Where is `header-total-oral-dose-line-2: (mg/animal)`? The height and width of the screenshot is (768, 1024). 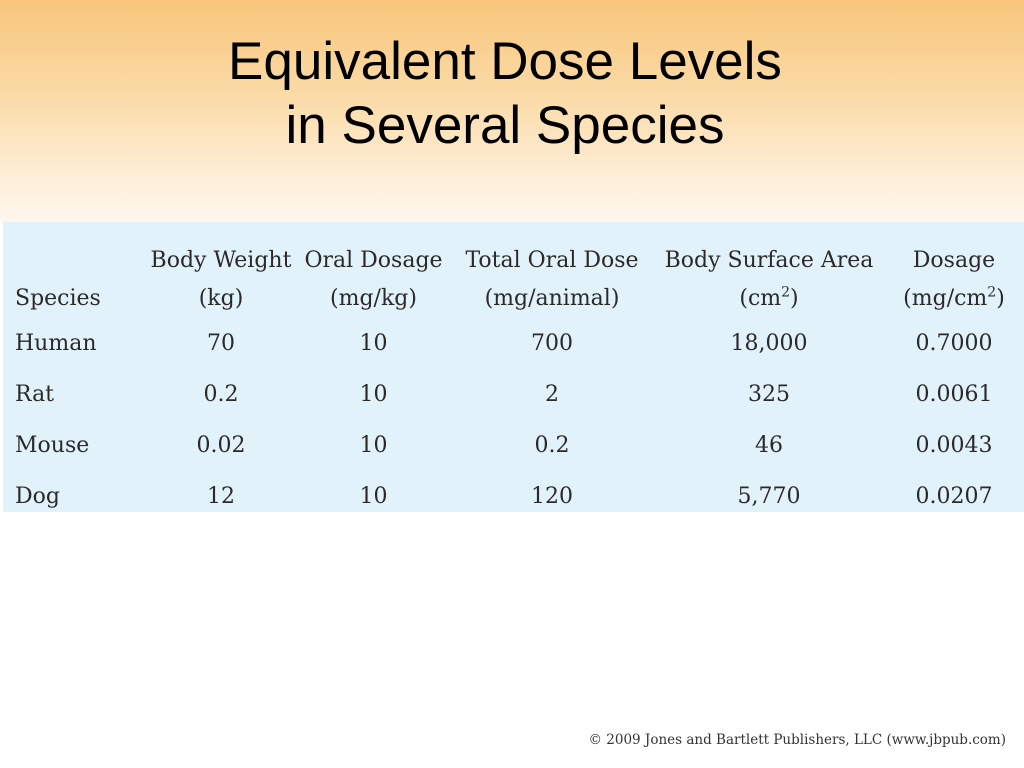
header-total-oral-dose-line-2: (mg/animal) is located at coordinates (552, 298).